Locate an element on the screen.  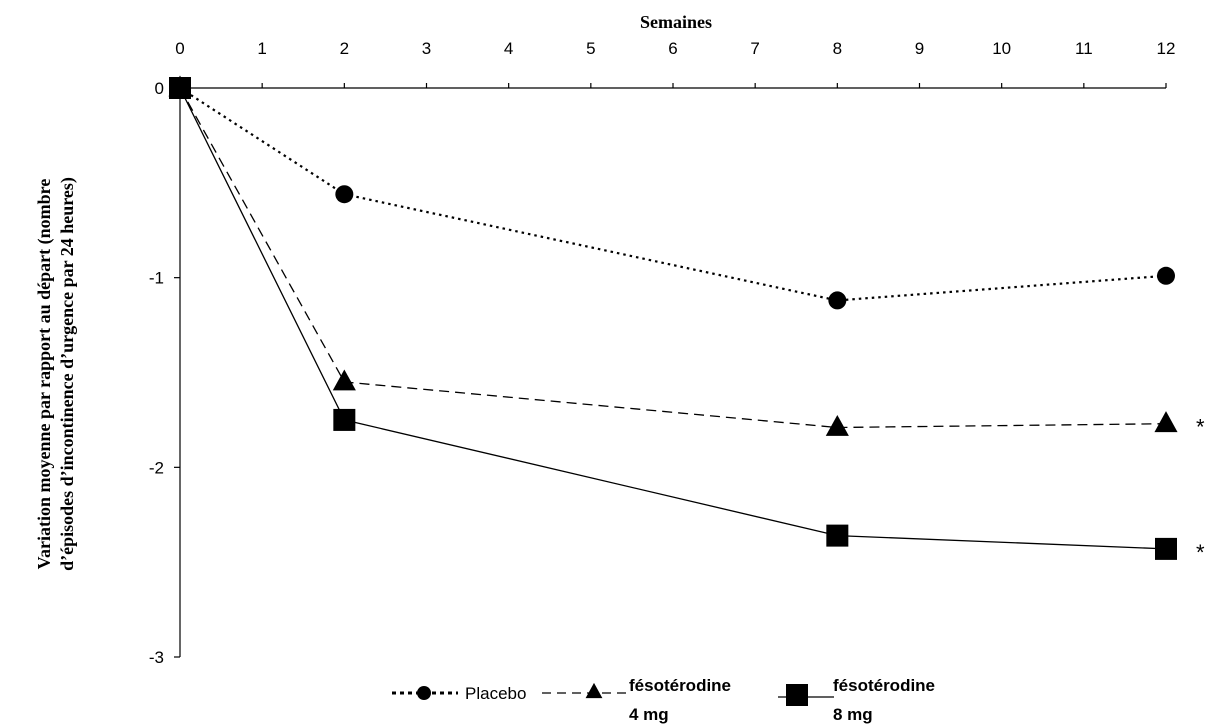
x-axis-title: Semaines is located at coordinates (676, 22).